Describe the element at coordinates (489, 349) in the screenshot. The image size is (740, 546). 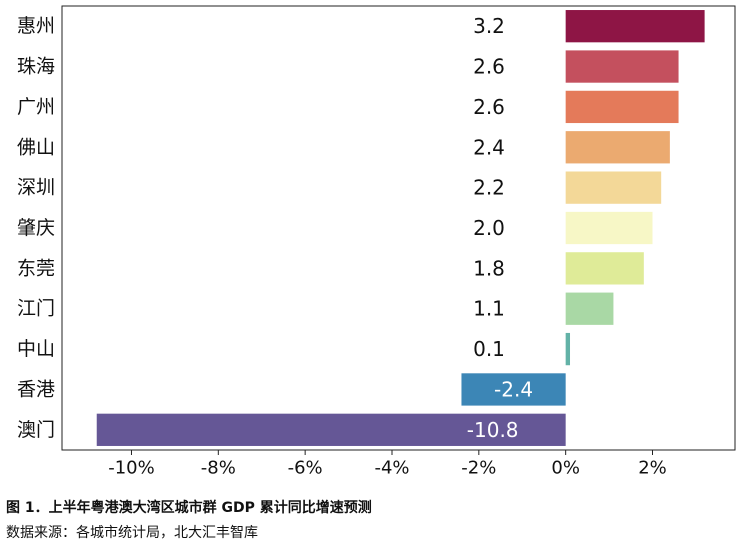
I see `value-label: 0.1` at that location.